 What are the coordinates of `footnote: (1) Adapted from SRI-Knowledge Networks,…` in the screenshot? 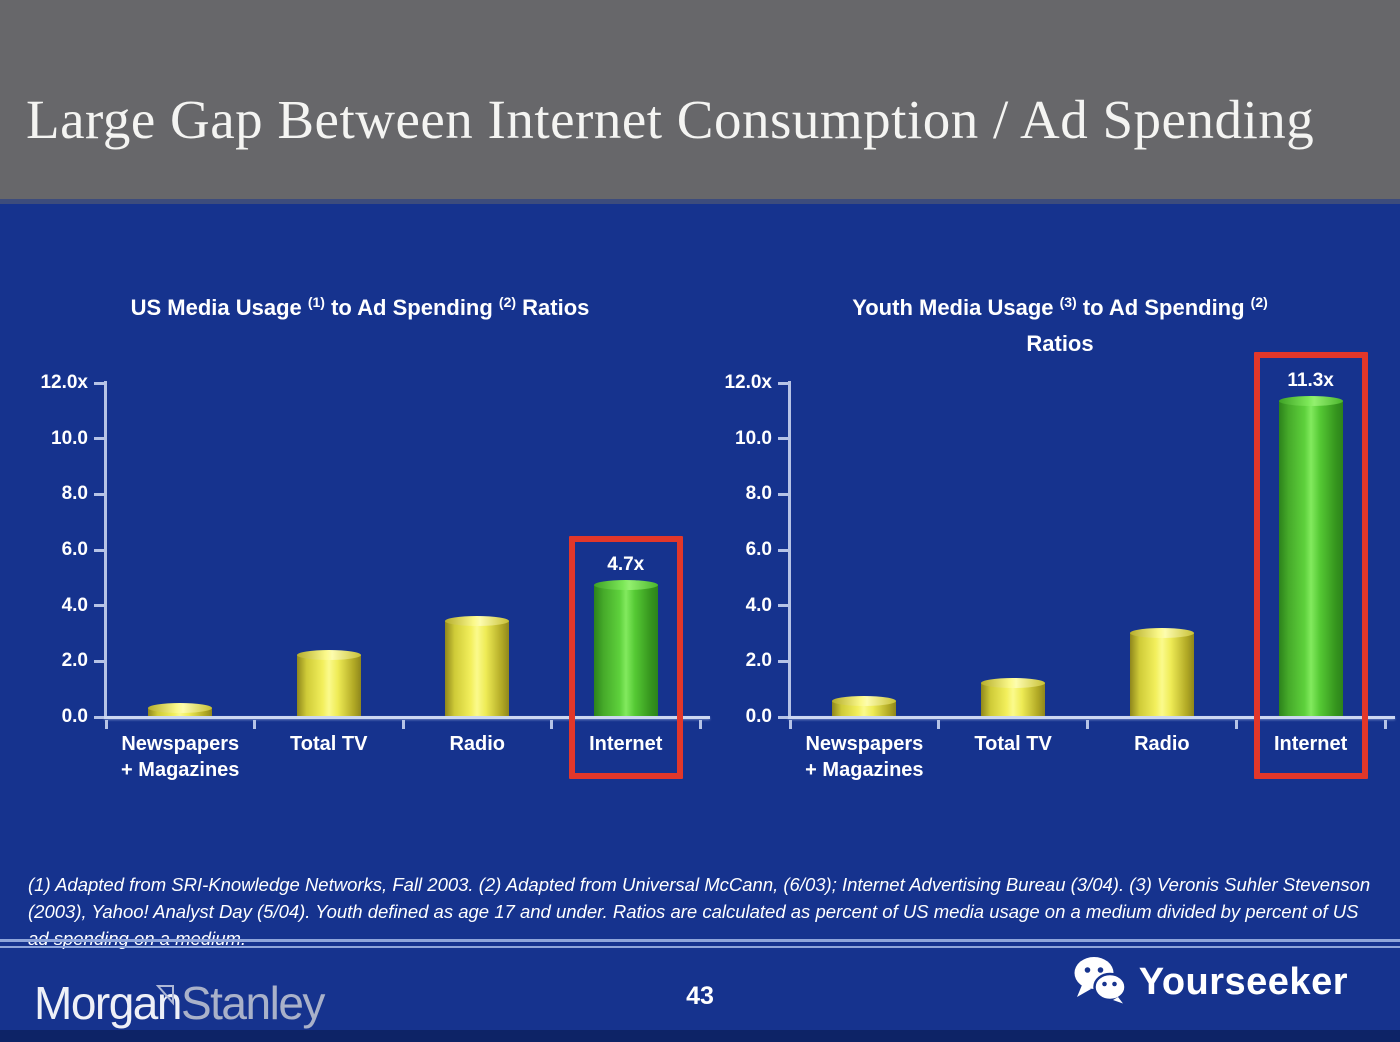 It's located at (699, 911).